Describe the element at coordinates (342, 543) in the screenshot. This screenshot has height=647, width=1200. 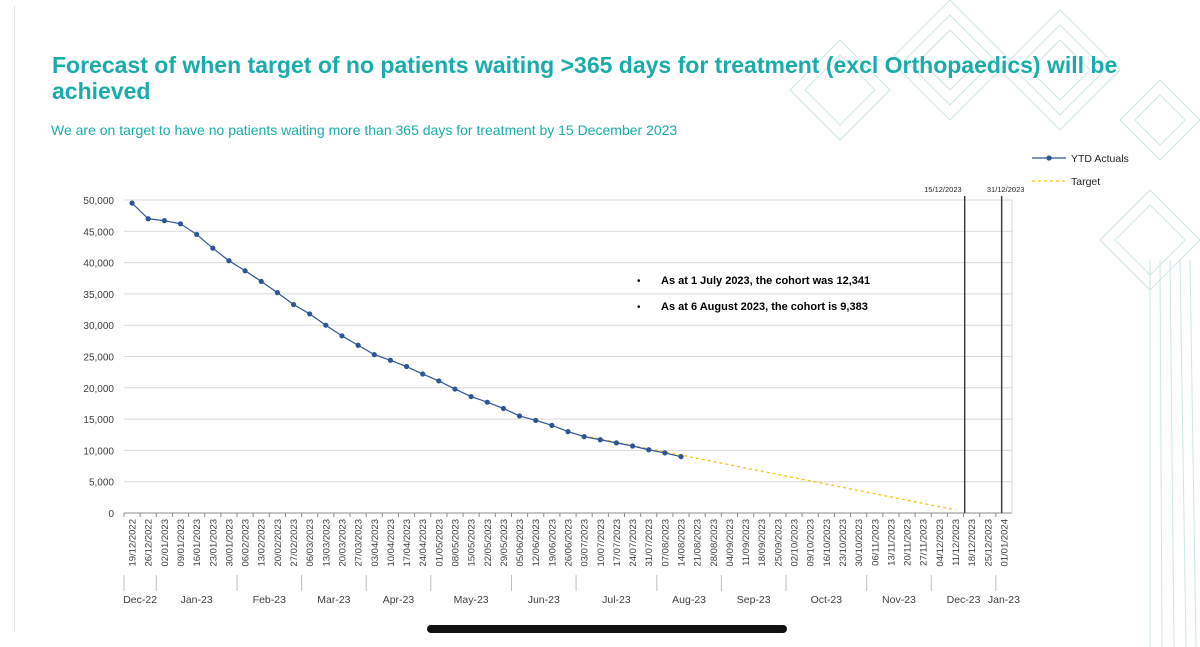
I see `x-tick-label: 20/03/2023` at that location.